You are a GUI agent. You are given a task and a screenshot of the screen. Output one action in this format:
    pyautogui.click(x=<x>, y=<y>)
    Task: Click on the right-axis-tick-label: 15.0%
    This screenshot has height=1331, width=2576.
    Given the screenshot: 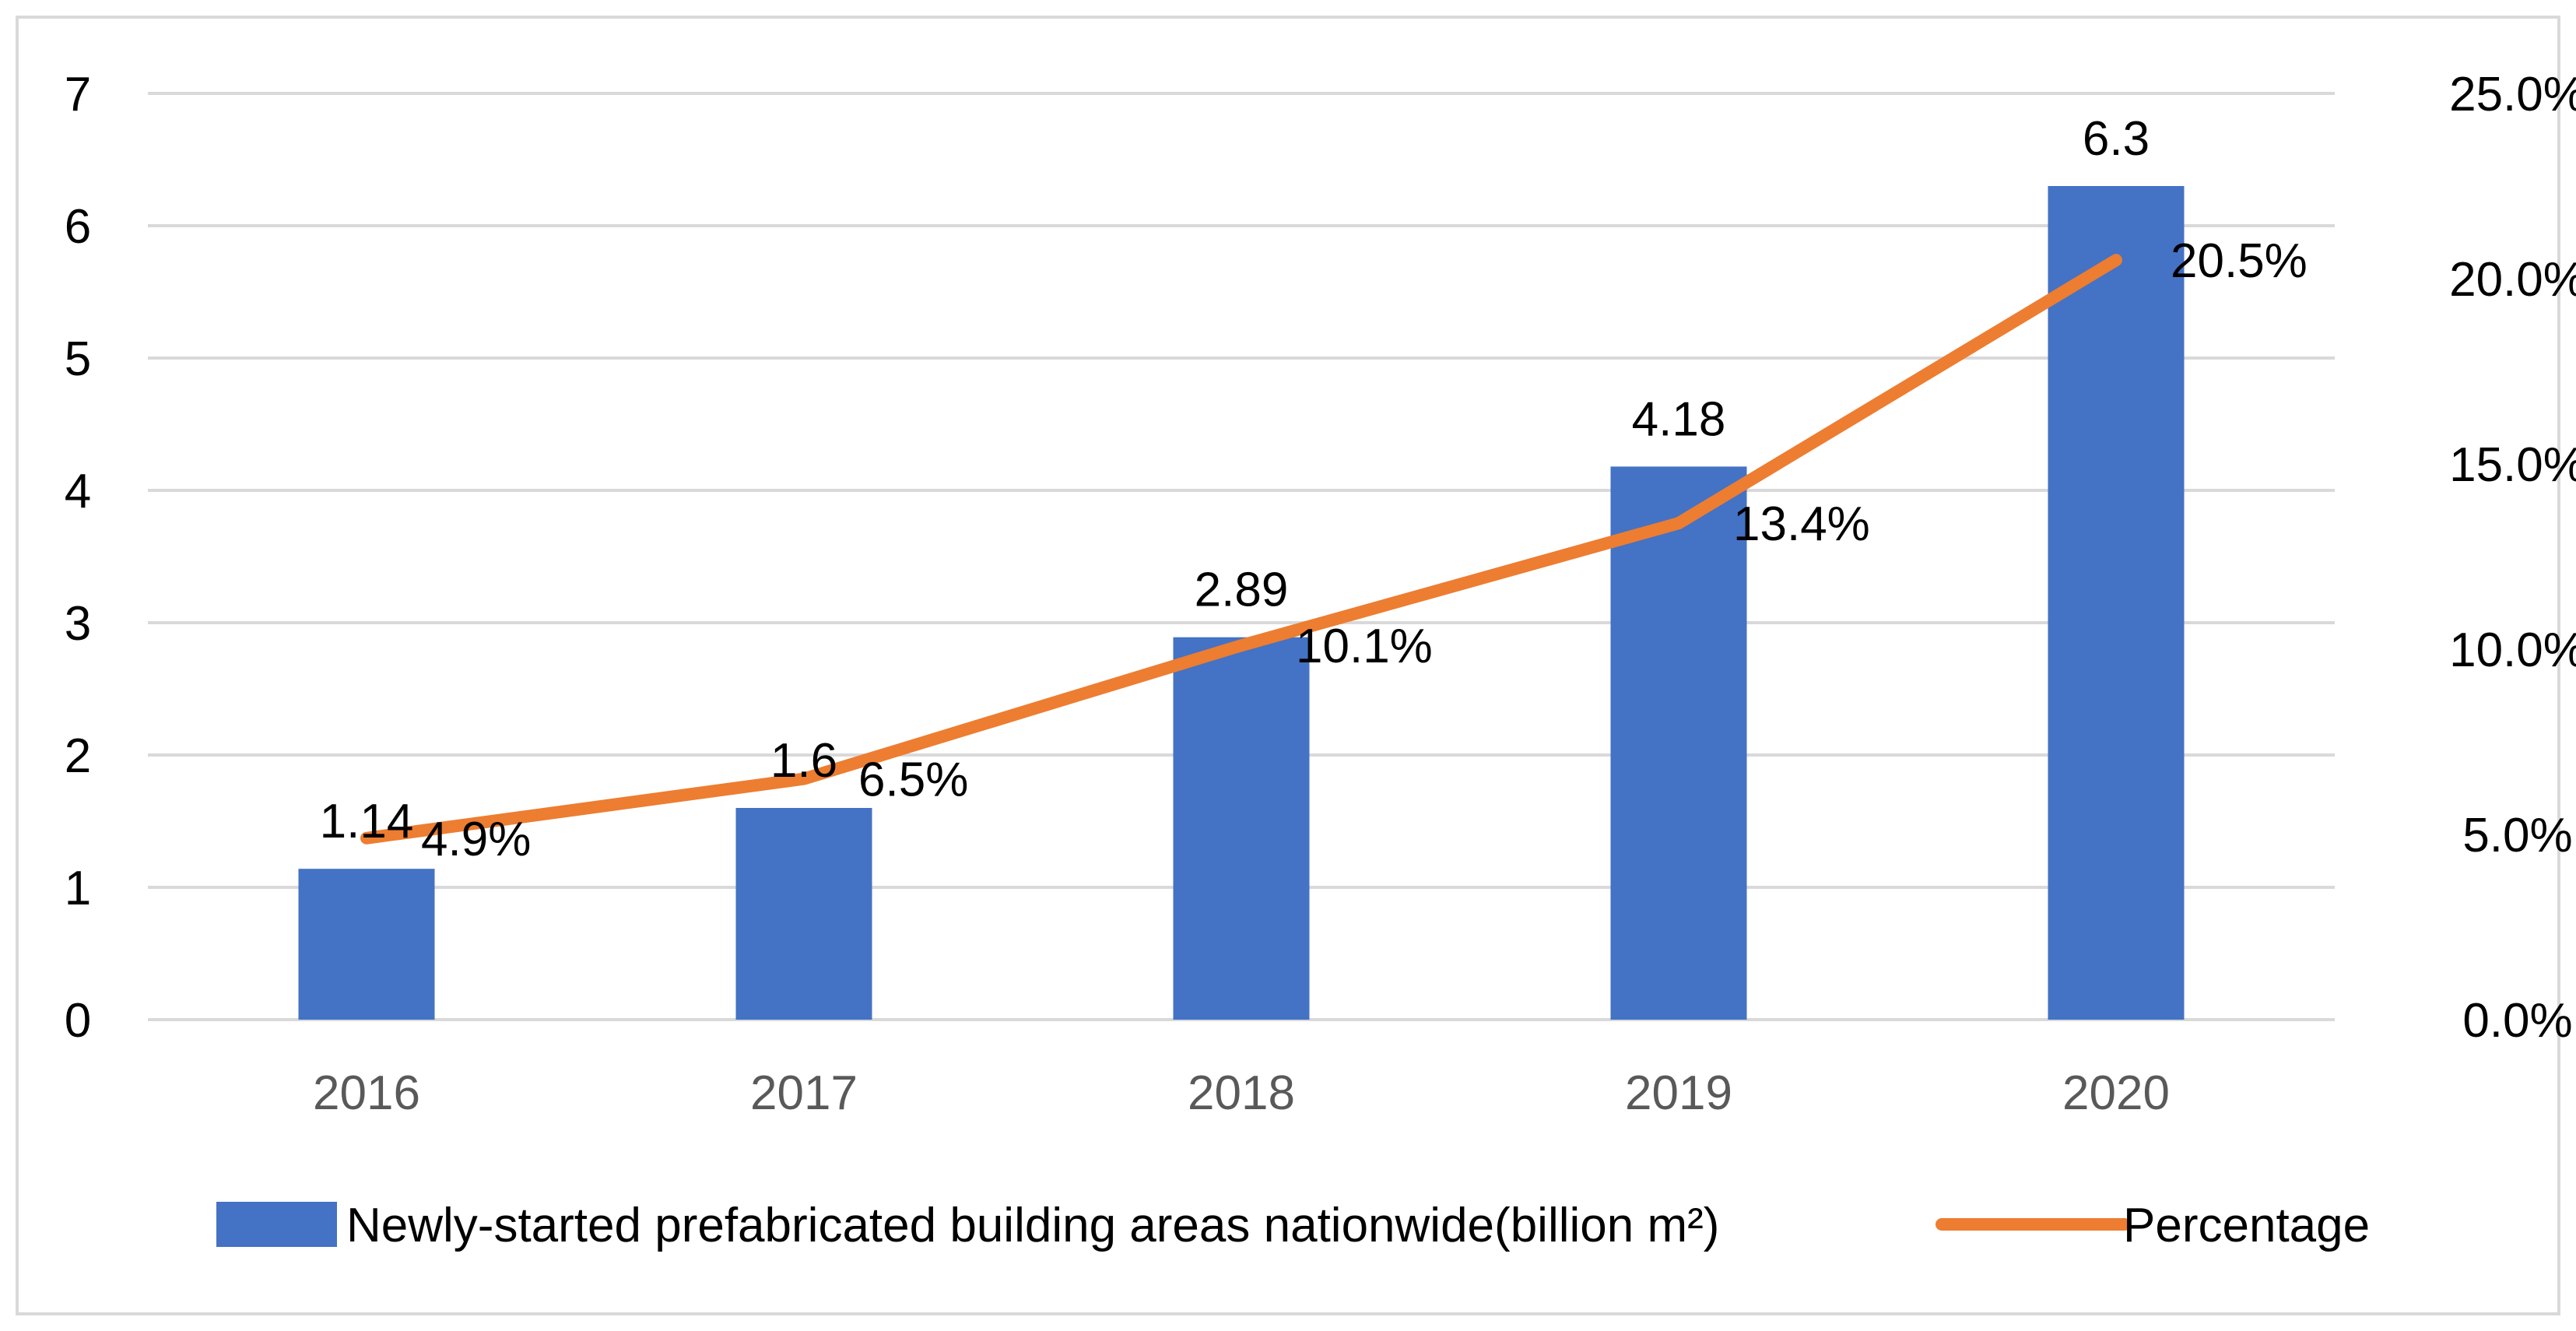 What is the action you would take?
    pyautogui.click(x=2513, y=465)
    